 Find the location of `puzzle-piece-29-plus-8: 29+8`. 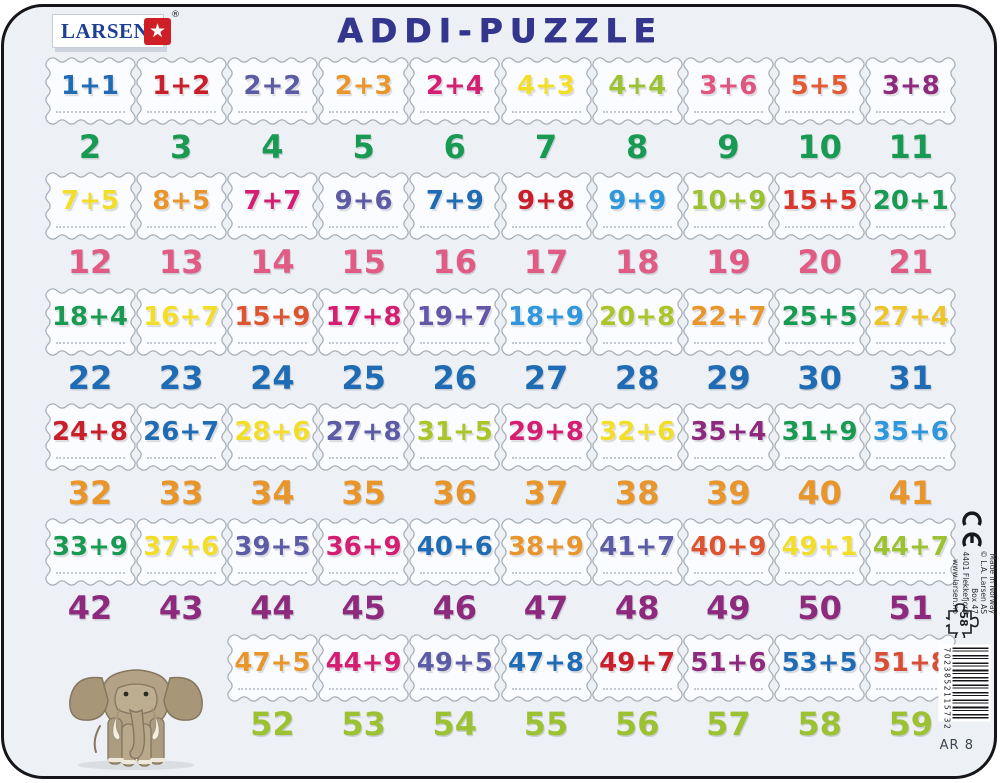

puzzle-piece-29-plus-8: 29+8 is located at coordinates (546, 437).